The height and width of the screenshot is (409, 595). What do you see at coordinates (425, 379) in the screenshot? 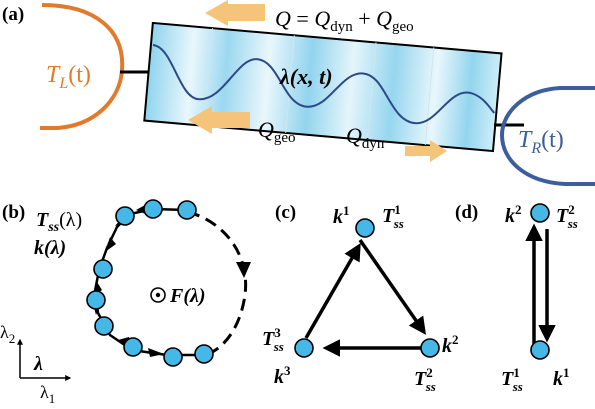
I see `c-right-t: T2 ss` at bounding box center [425, 379].